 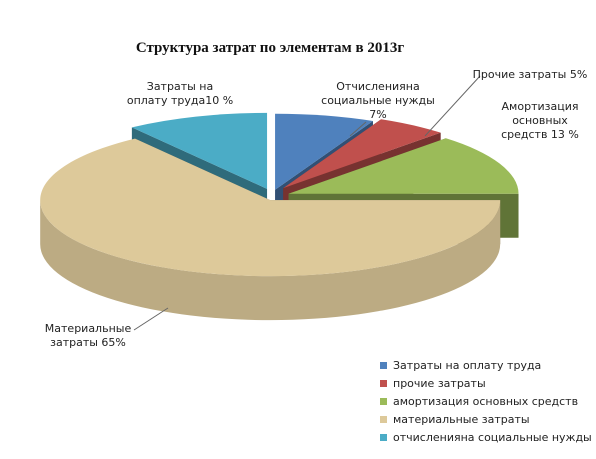 What do you see at coordinates (180, 93) in the screenshot?
I see `data-label: Затраты на оплату труда10 %` at bounding box center [180, 93].